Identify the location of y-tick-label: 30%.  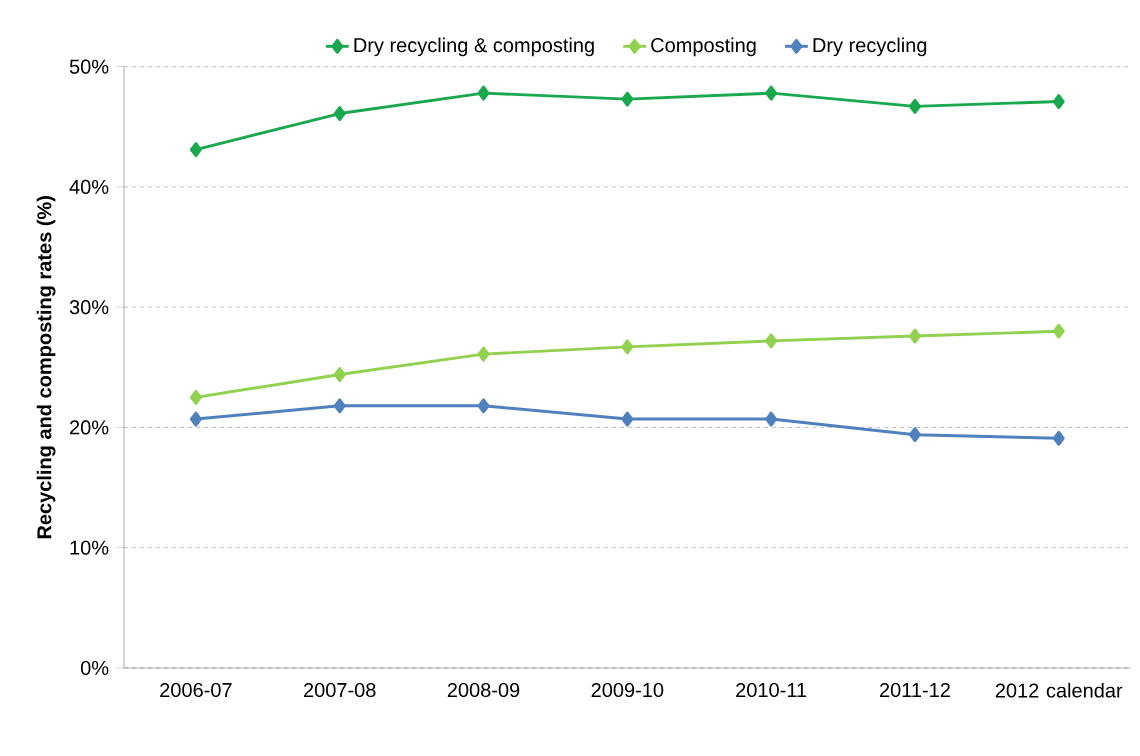
(89, 307).